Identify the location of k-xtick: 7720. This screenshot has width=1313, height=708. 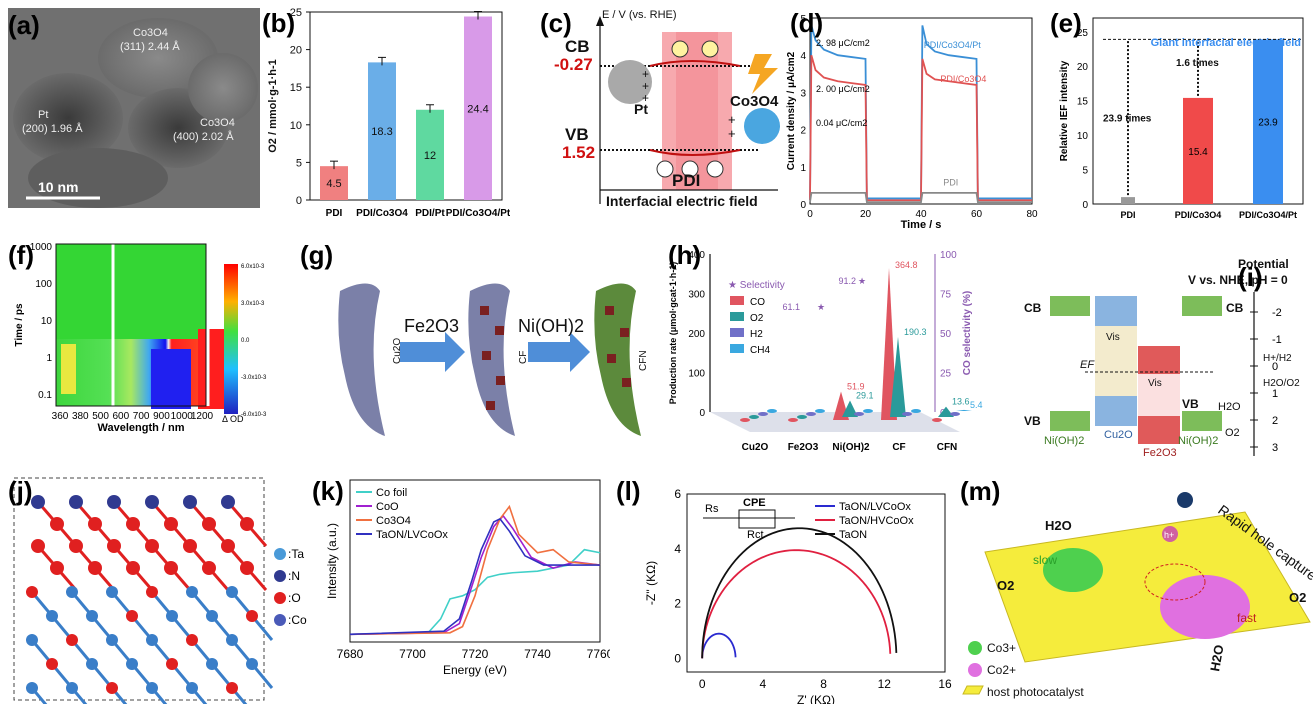
(475, 654).